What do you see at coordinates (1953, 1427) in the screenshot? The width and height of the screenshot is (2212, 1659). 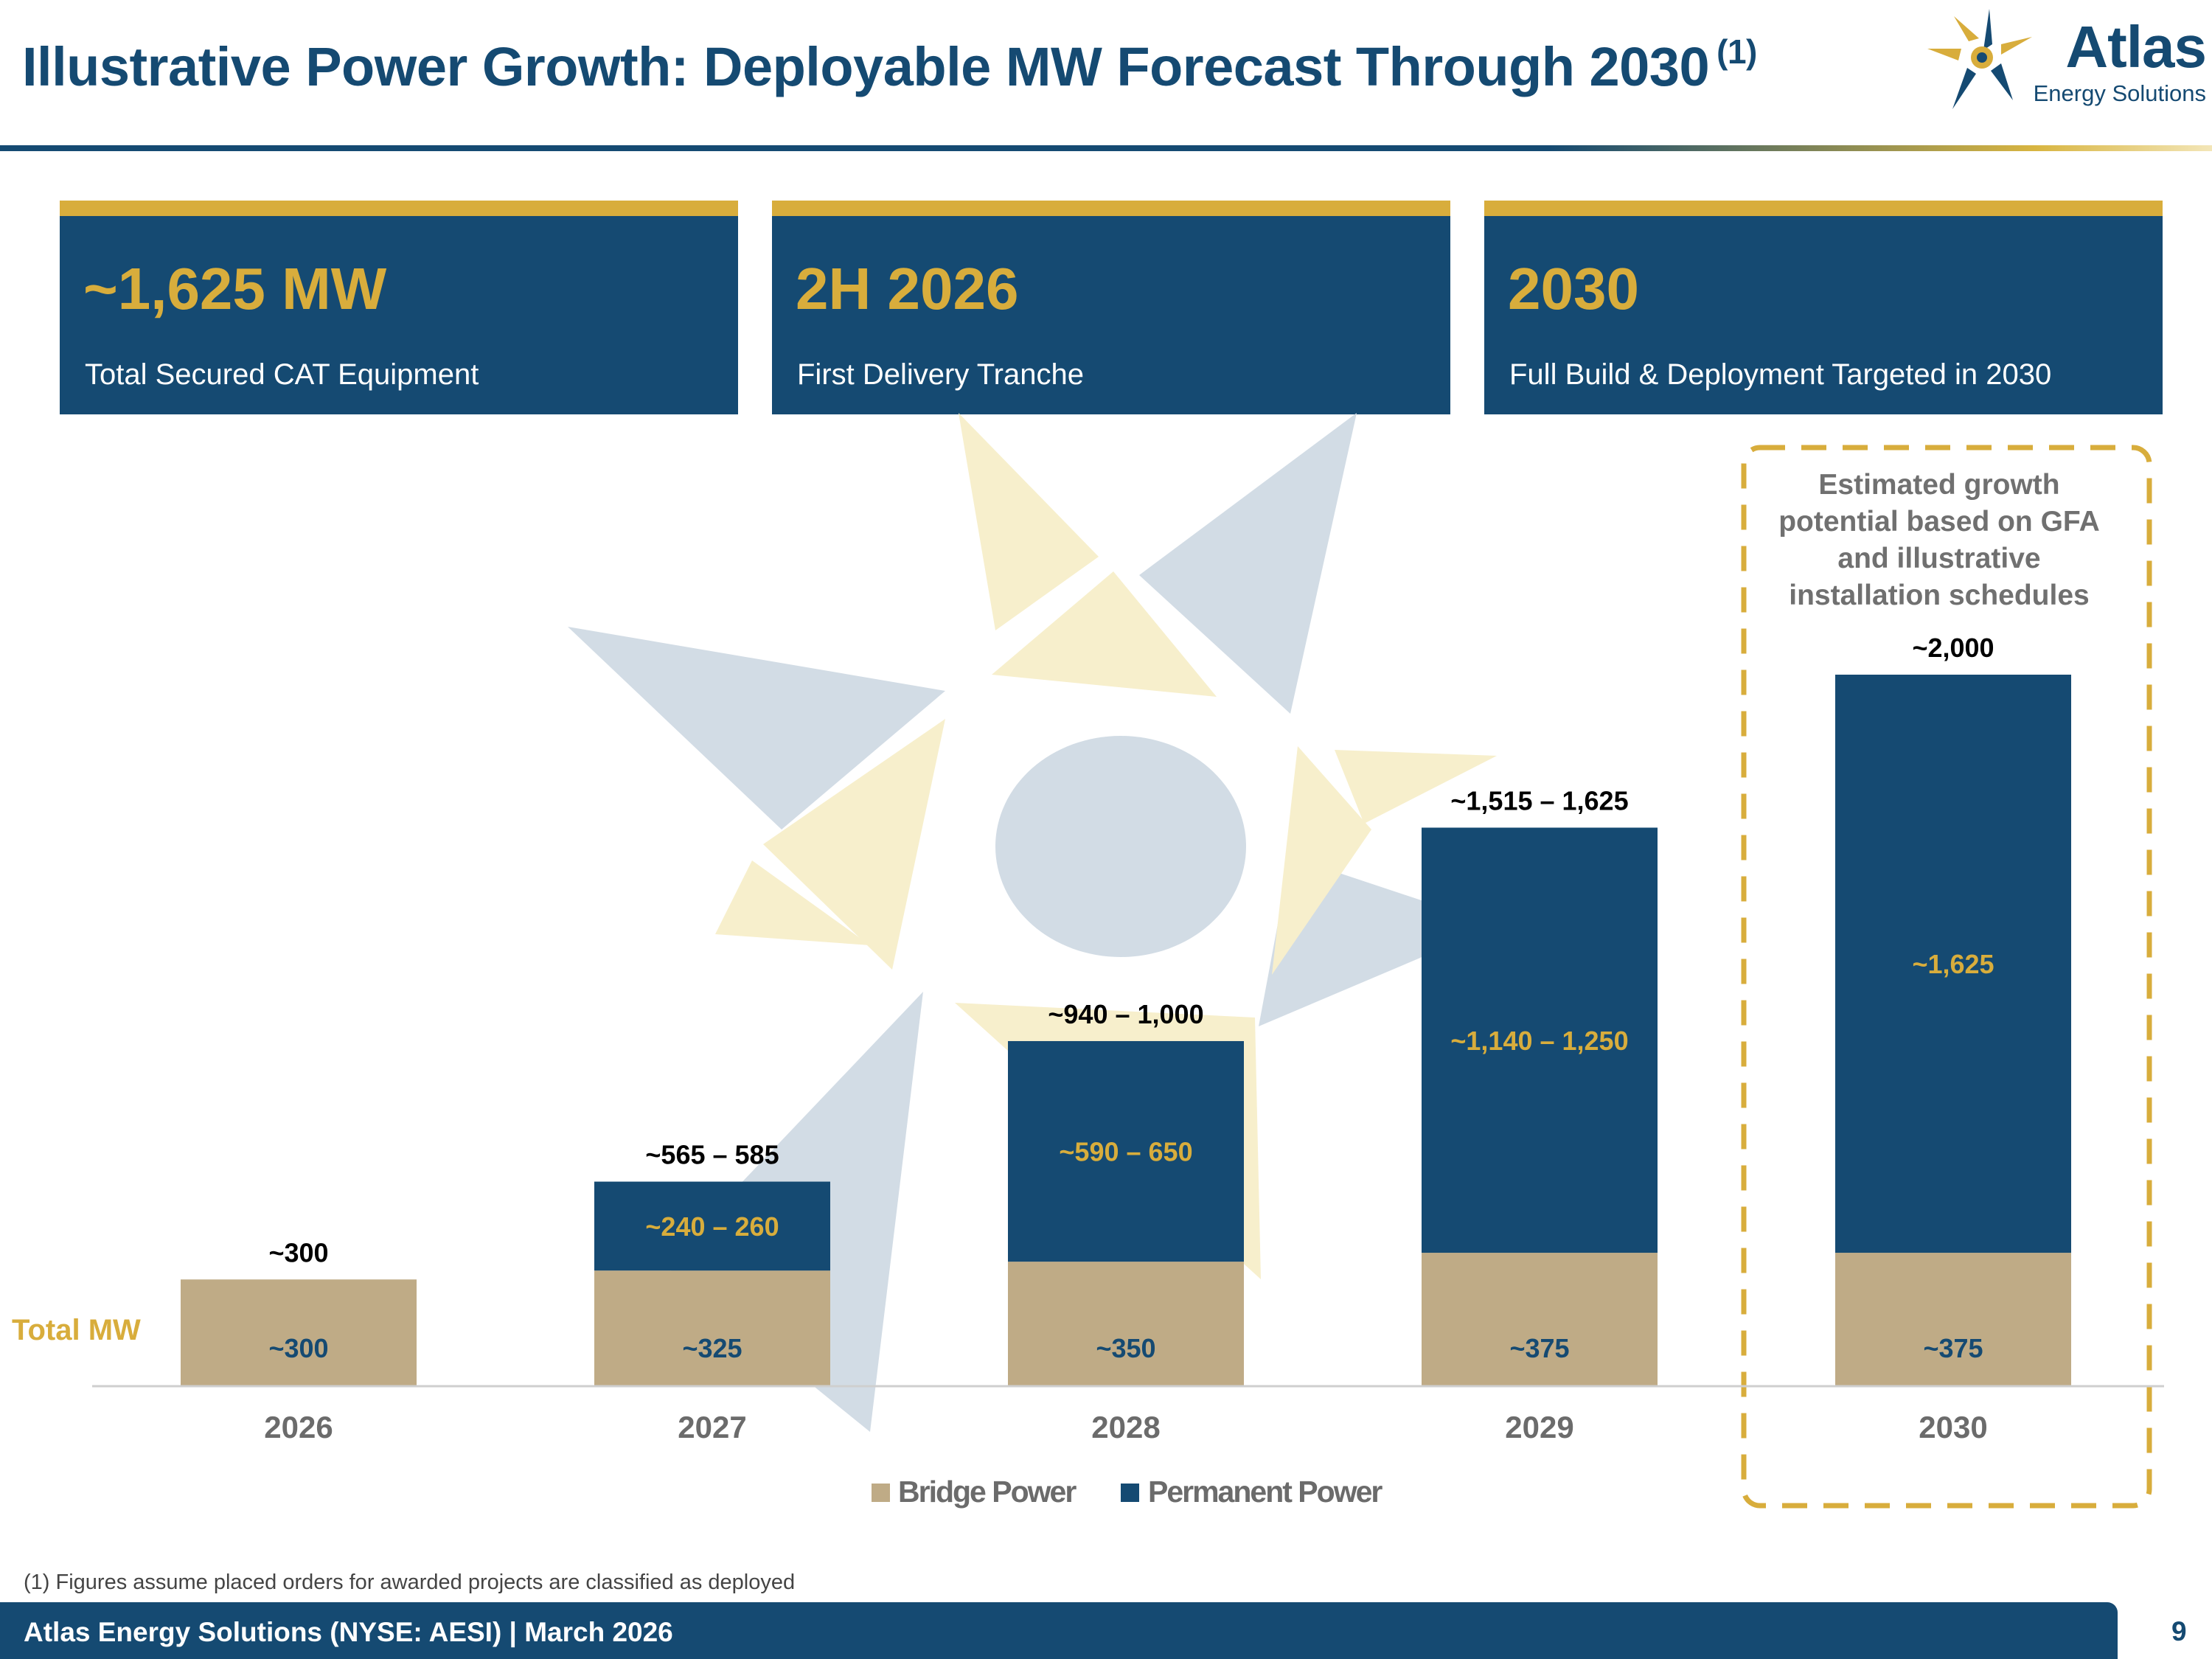 I see `x-tick-label: 2030` at bounding box center [1953, 1427].